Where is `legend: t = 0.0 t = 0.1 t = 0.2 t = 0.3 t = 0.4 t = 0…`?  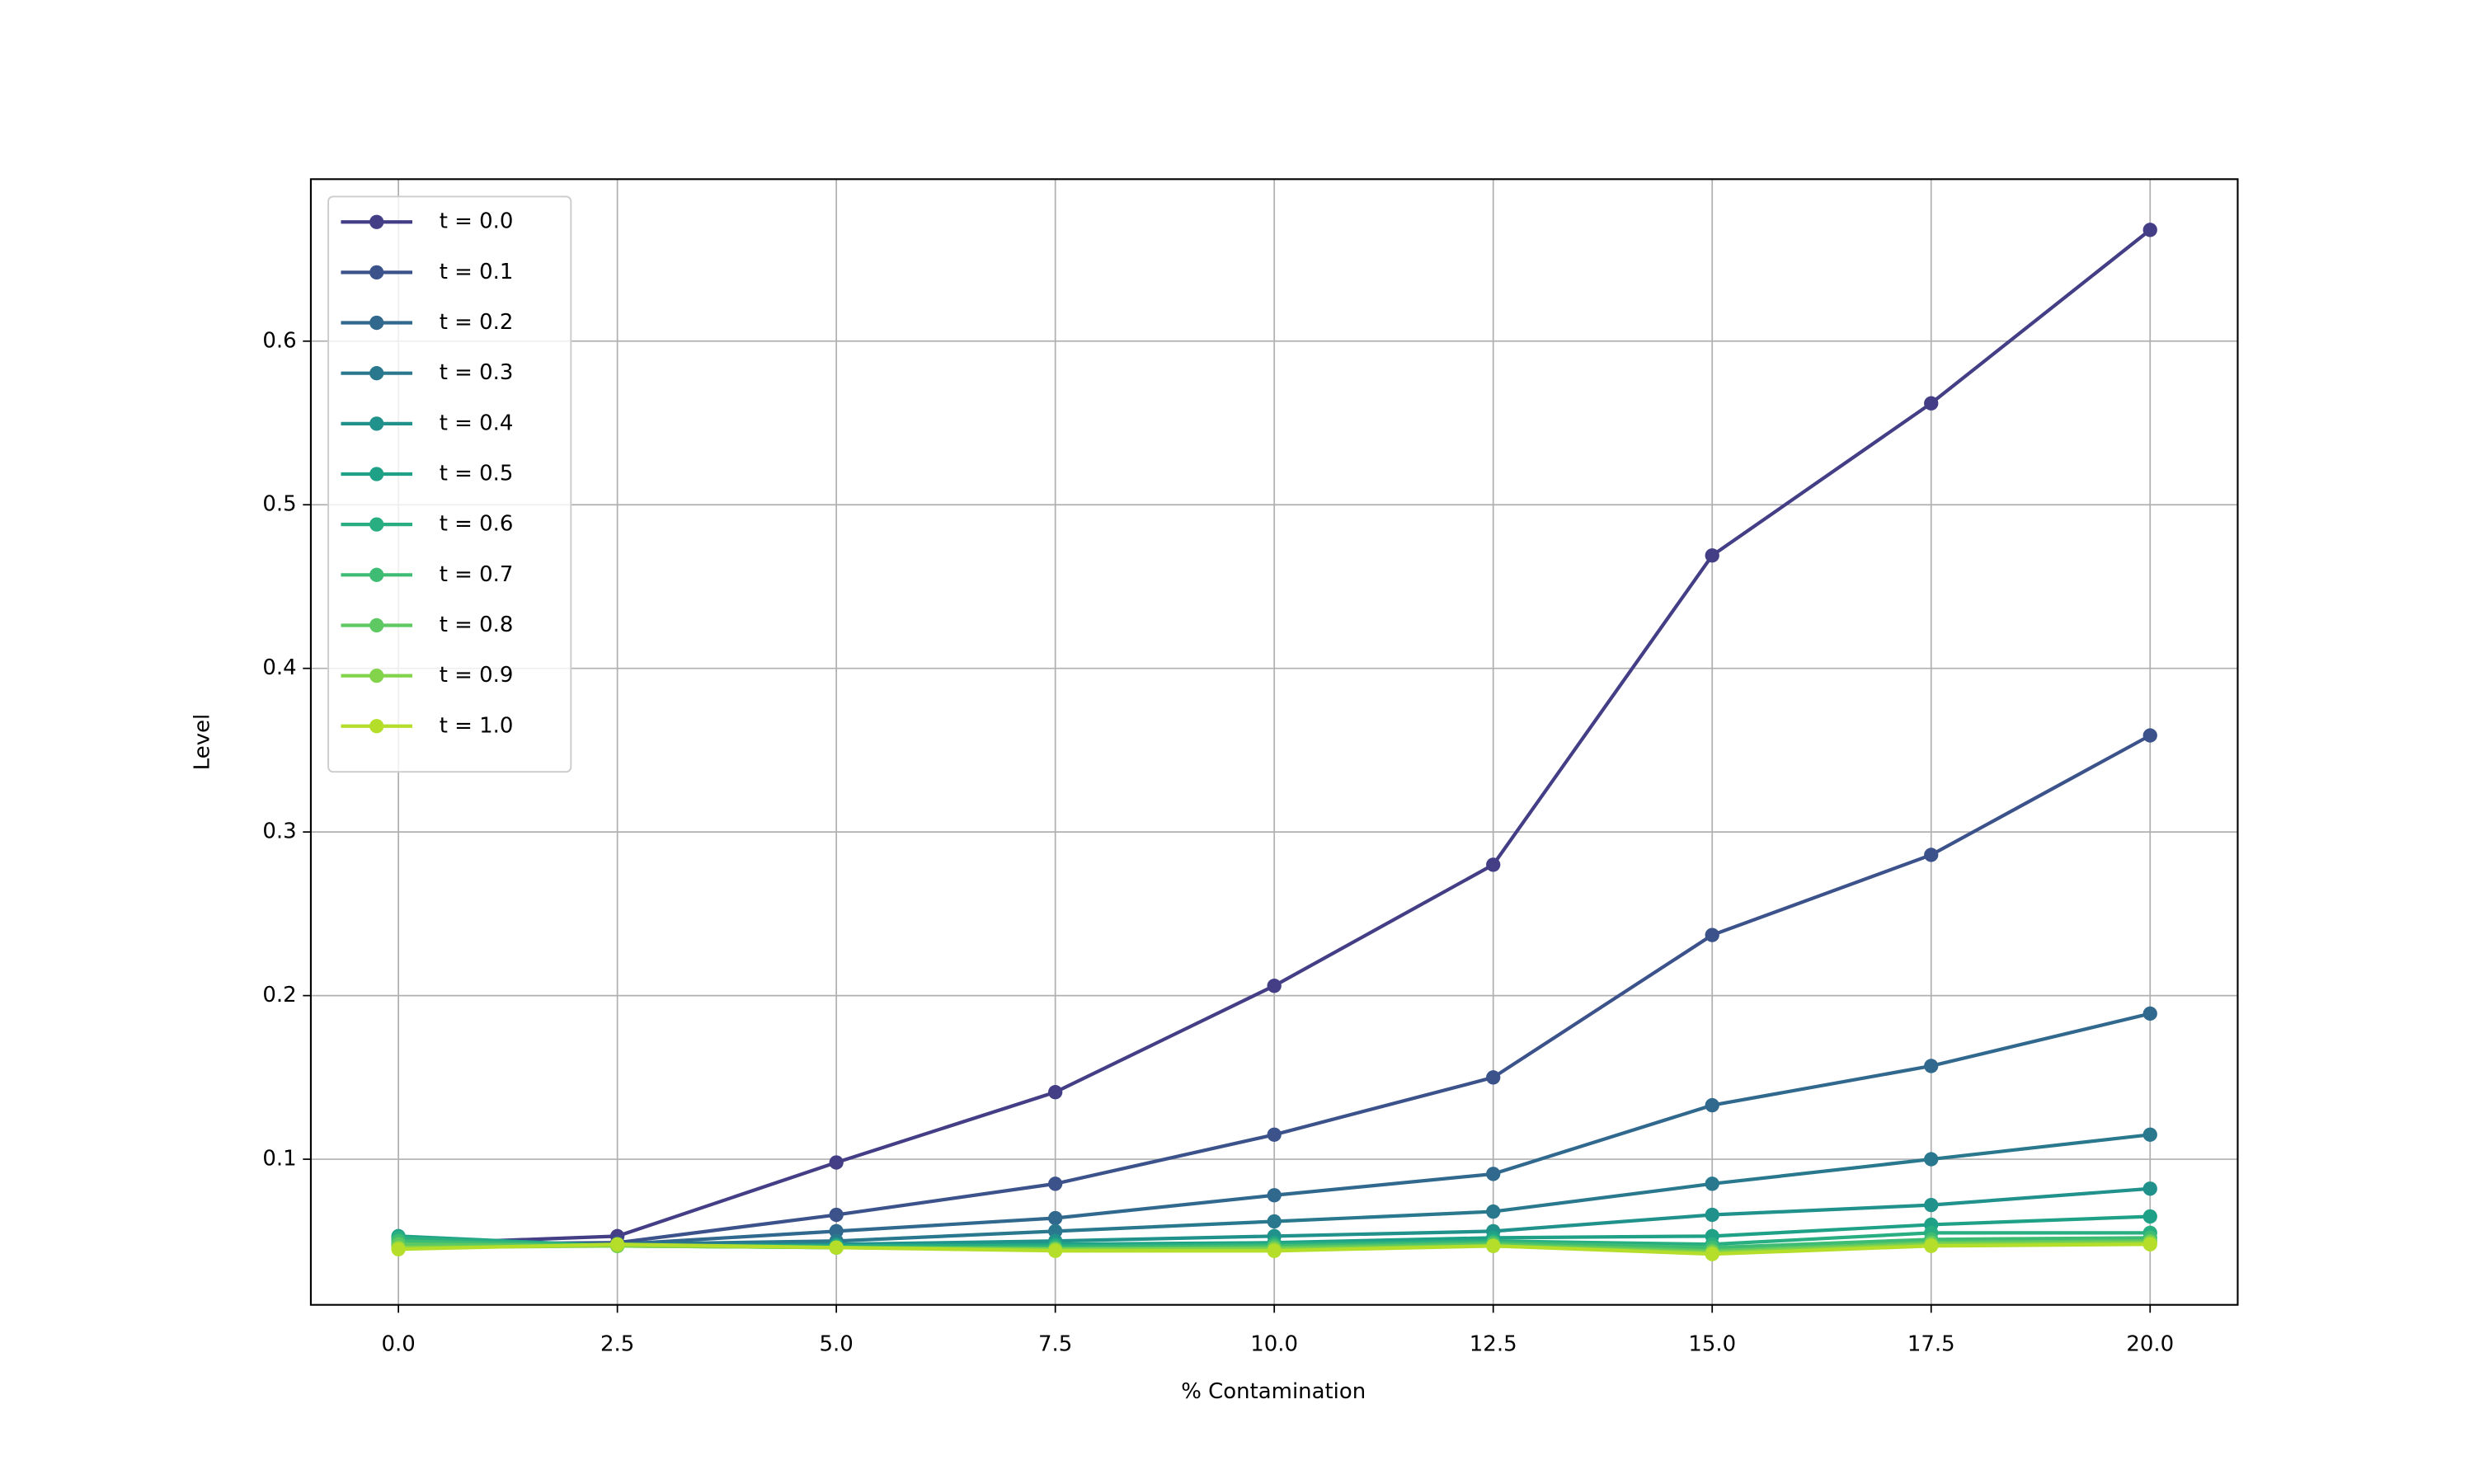 legend: t = 0.0 t = 0.1 t = 0.2 t = 0.3 t = 0.4 t = 0… is located at coordinates (449, 484).